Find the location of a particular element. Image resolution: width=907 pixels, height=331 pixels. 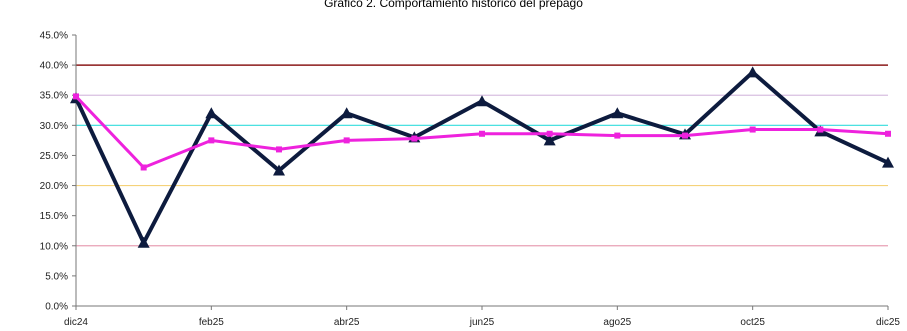

y-tick-label-8: 40.0% is located at coordinates (54, 66).